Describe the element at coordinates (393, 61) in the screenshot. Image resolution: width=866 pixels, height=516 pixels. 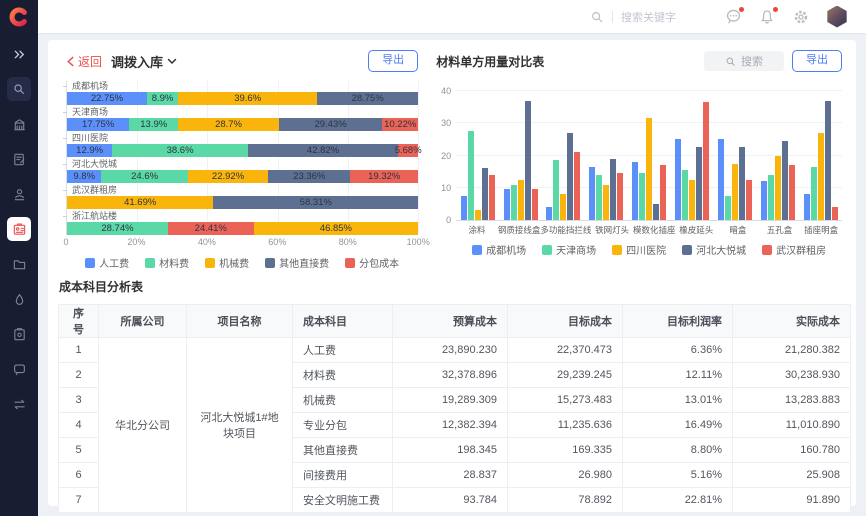
I see `export-button-left: 导出` at that location.